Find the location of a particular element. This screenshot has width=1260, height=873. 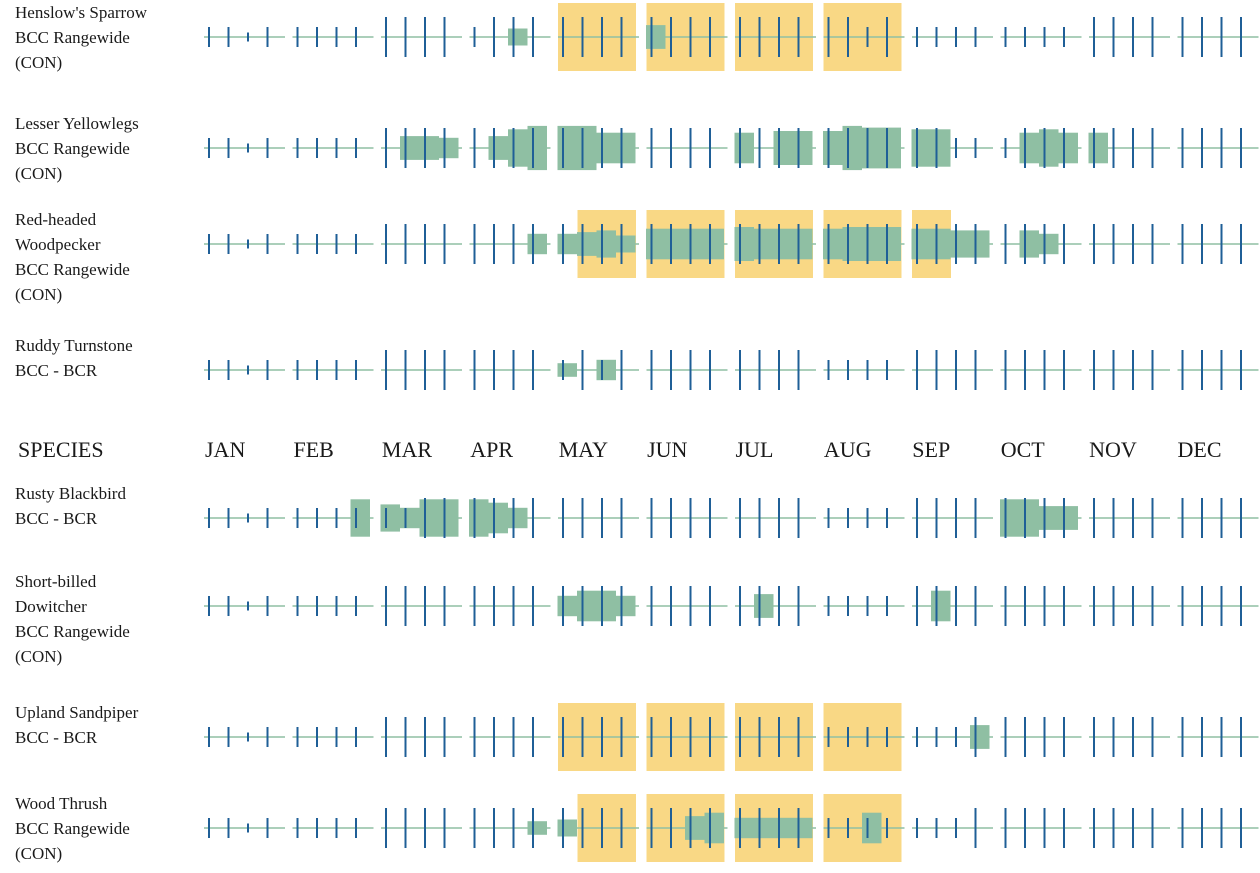

month-header-dec: DEC is located at coordinates (1199, 449).